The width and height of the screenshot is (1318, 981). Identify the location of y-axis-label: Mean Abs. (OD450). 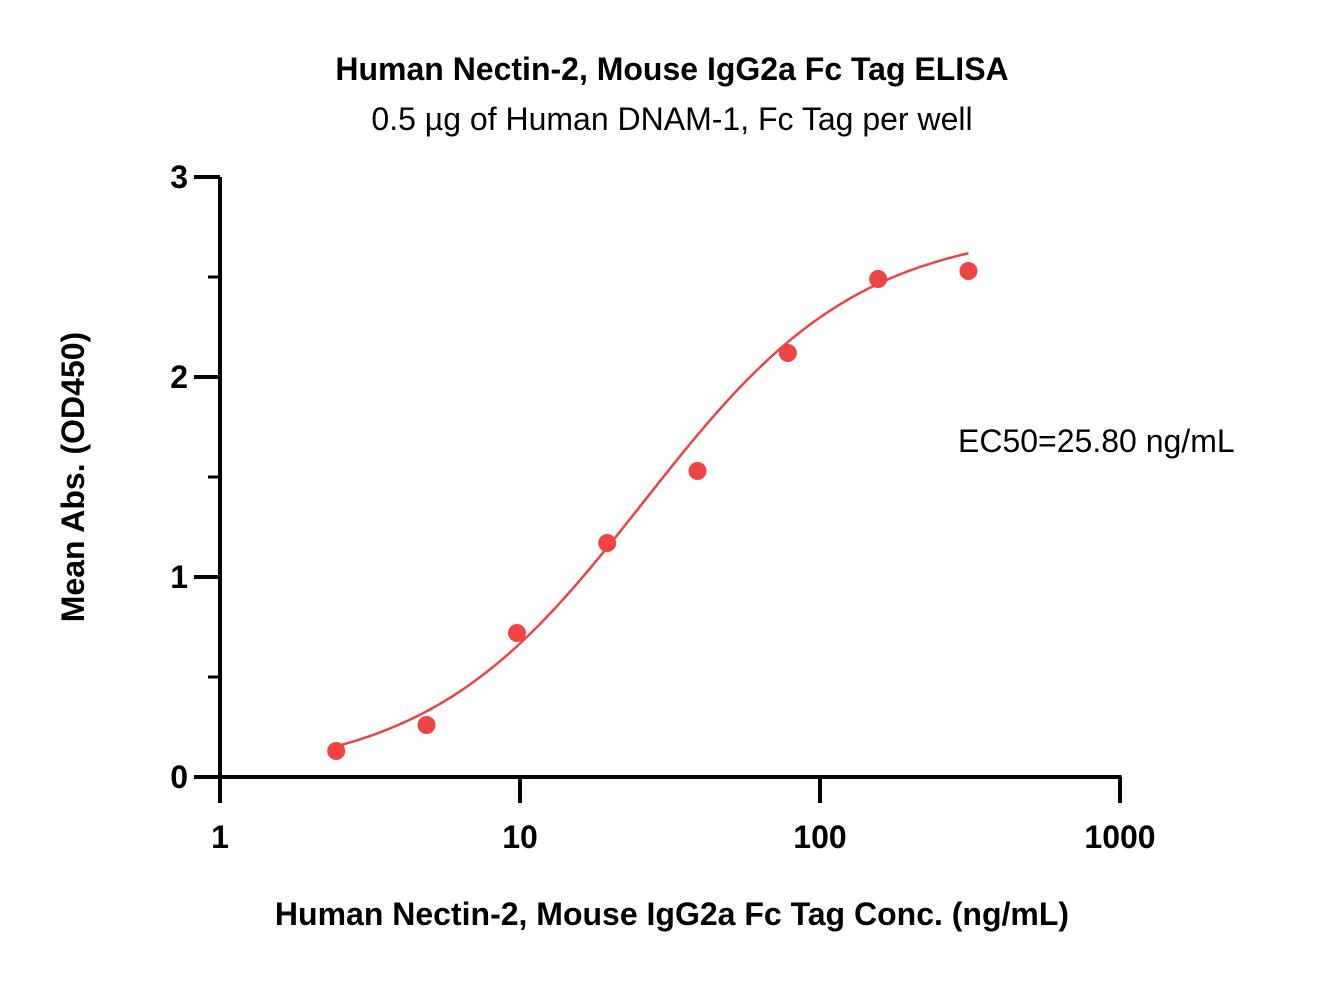
(73, 477).